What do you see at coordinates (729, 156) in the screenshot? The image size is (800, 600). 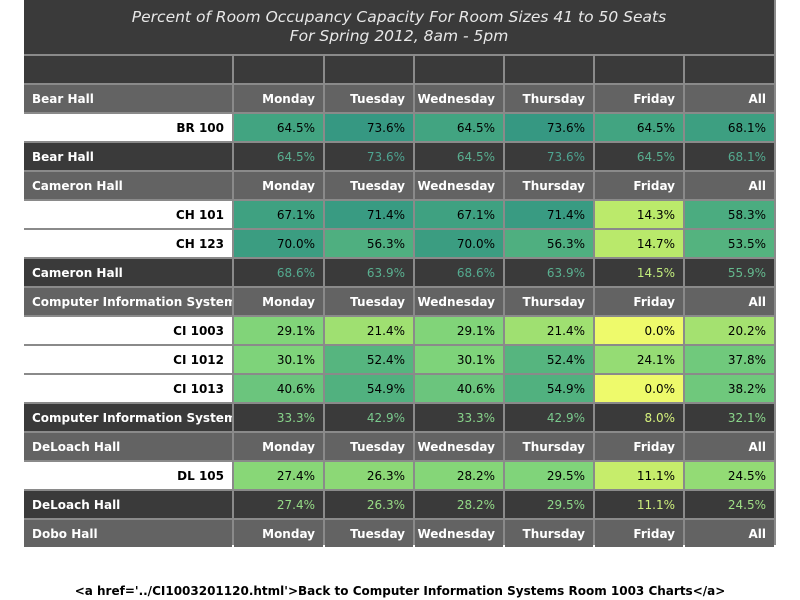 I see `summary-value-cell: 68.1%` at bounding box center [729, 156].